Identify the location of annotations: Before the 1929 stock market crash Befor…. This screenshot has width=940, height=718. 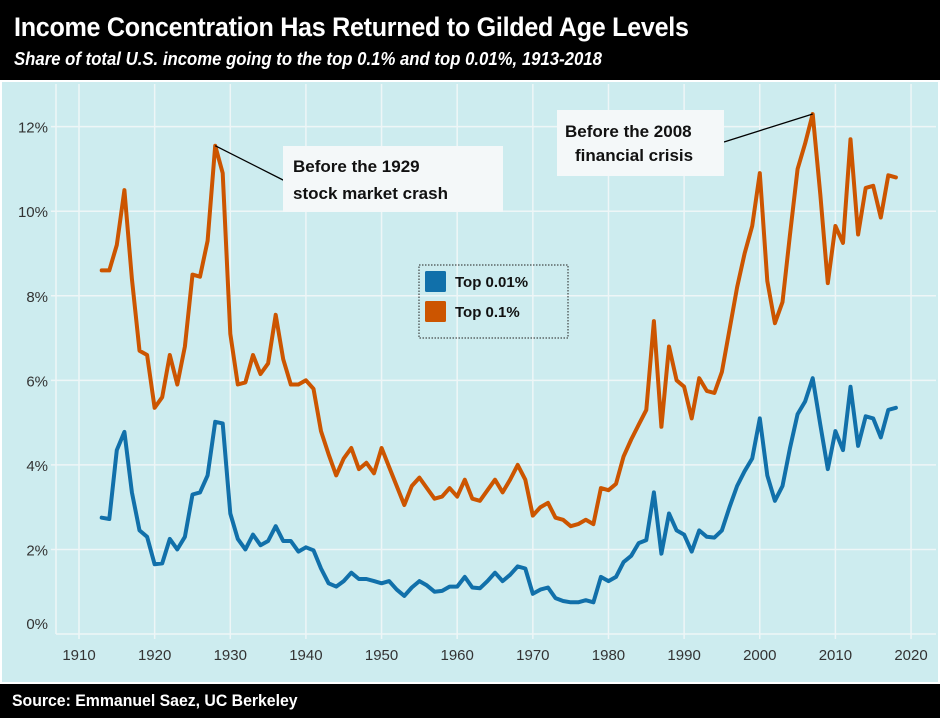
(513, 161).